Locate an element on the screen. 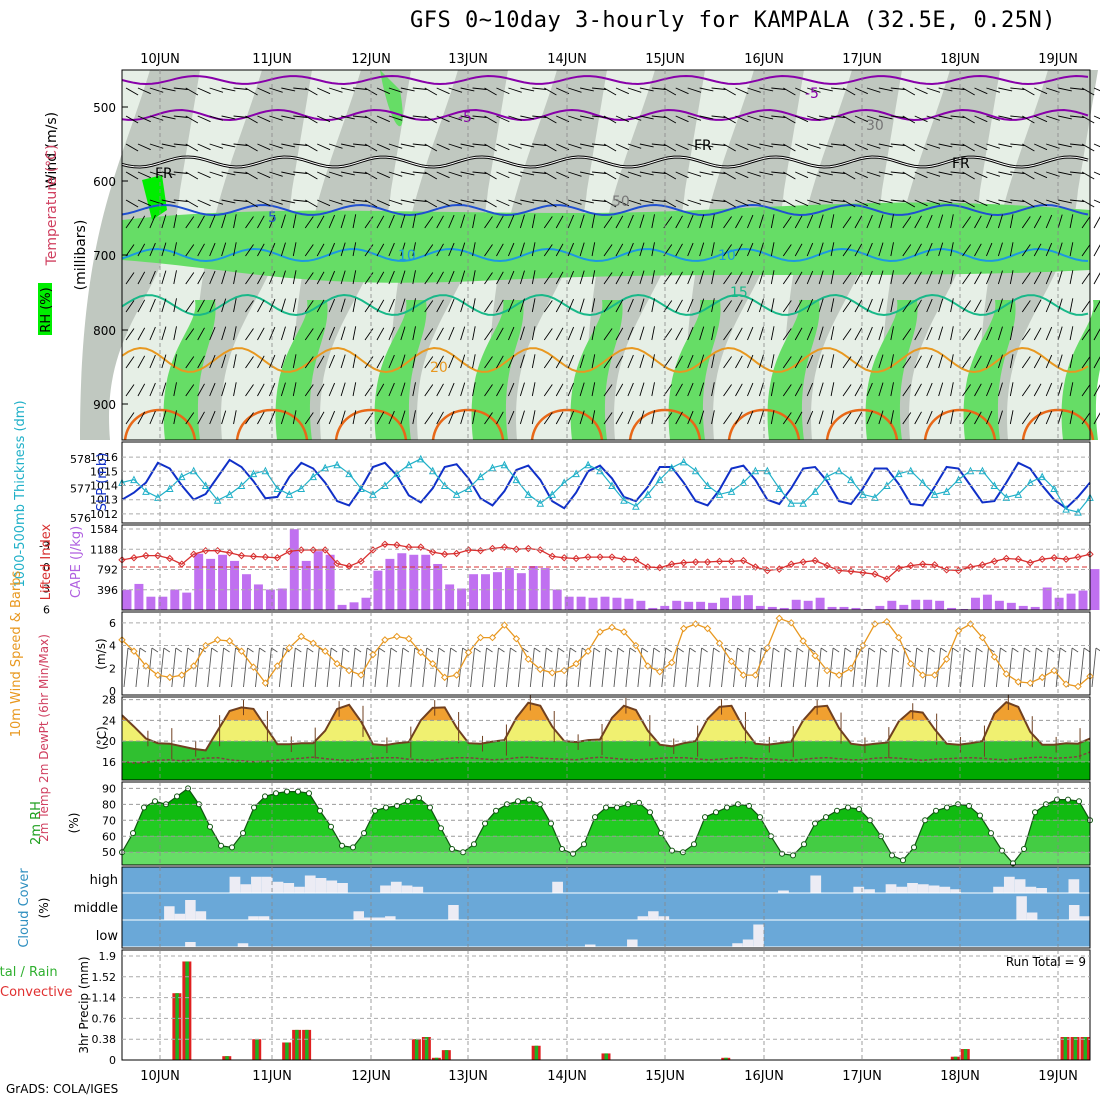 The width and height of the screenshot is (1100, 1100). wind-tick: 6 is located at coordinates (112, 623).